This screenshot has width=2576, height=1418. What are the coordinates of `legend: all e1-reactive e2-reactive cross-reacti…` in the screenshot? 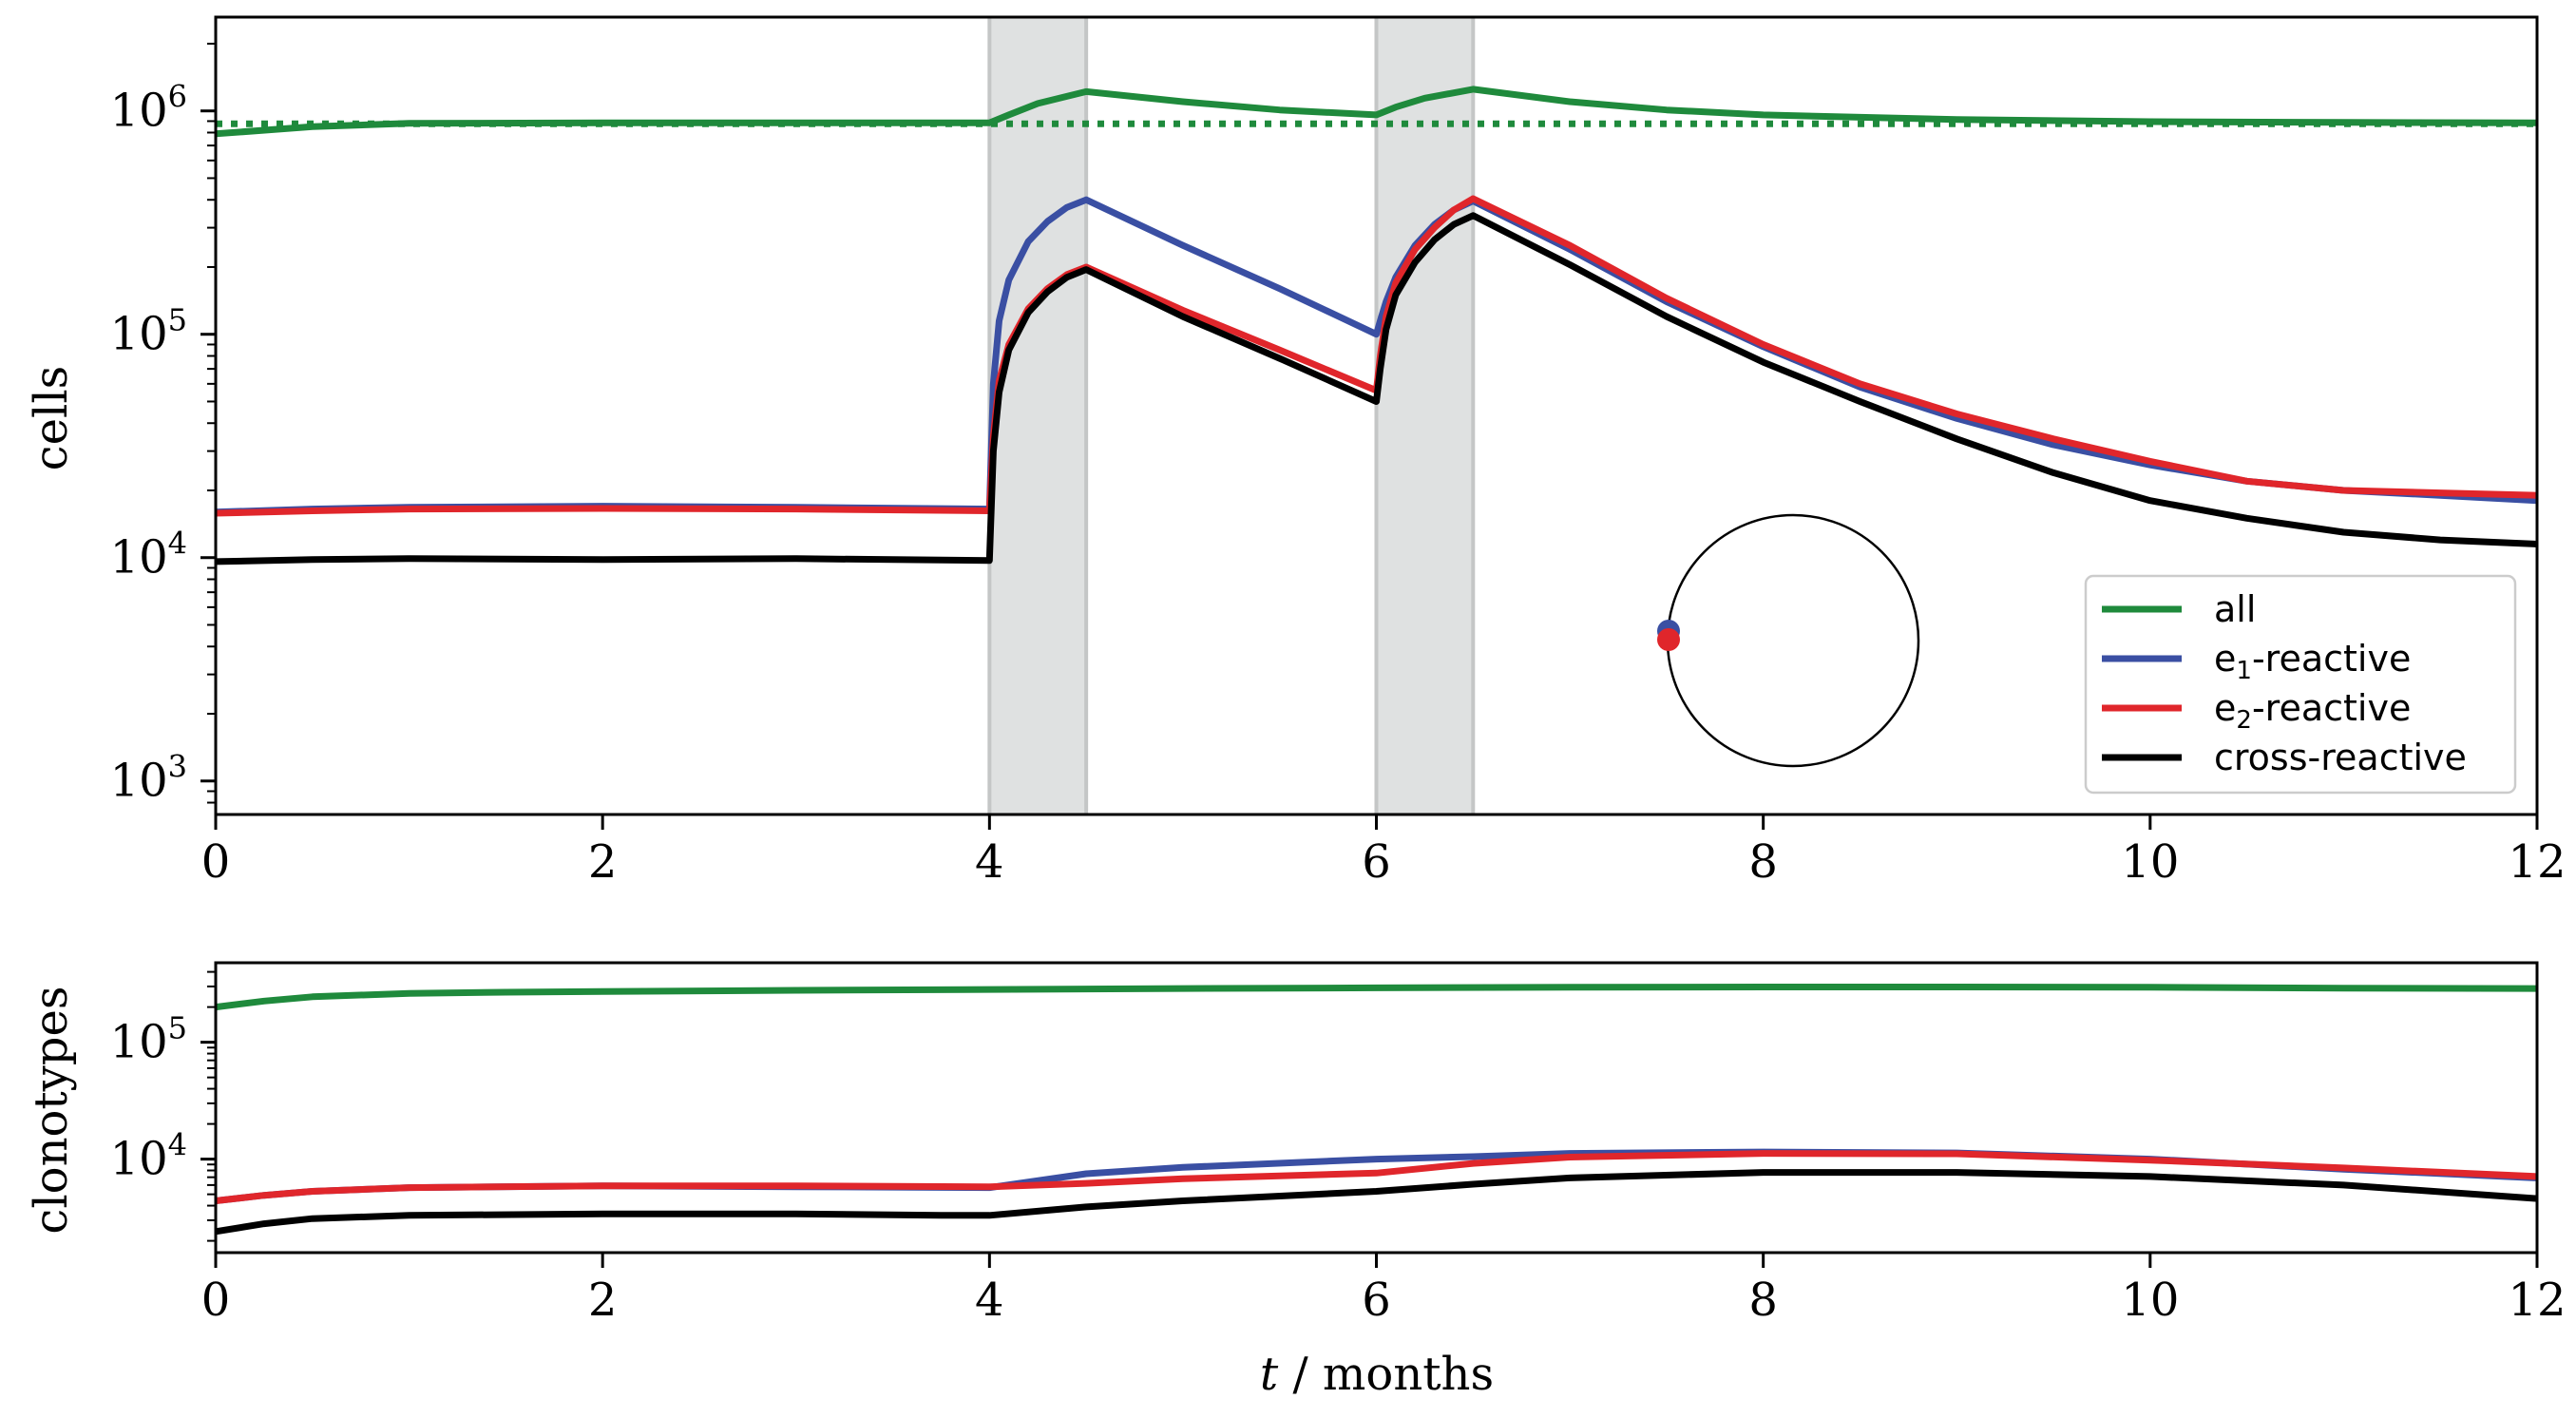 It's located at (2300, 684).